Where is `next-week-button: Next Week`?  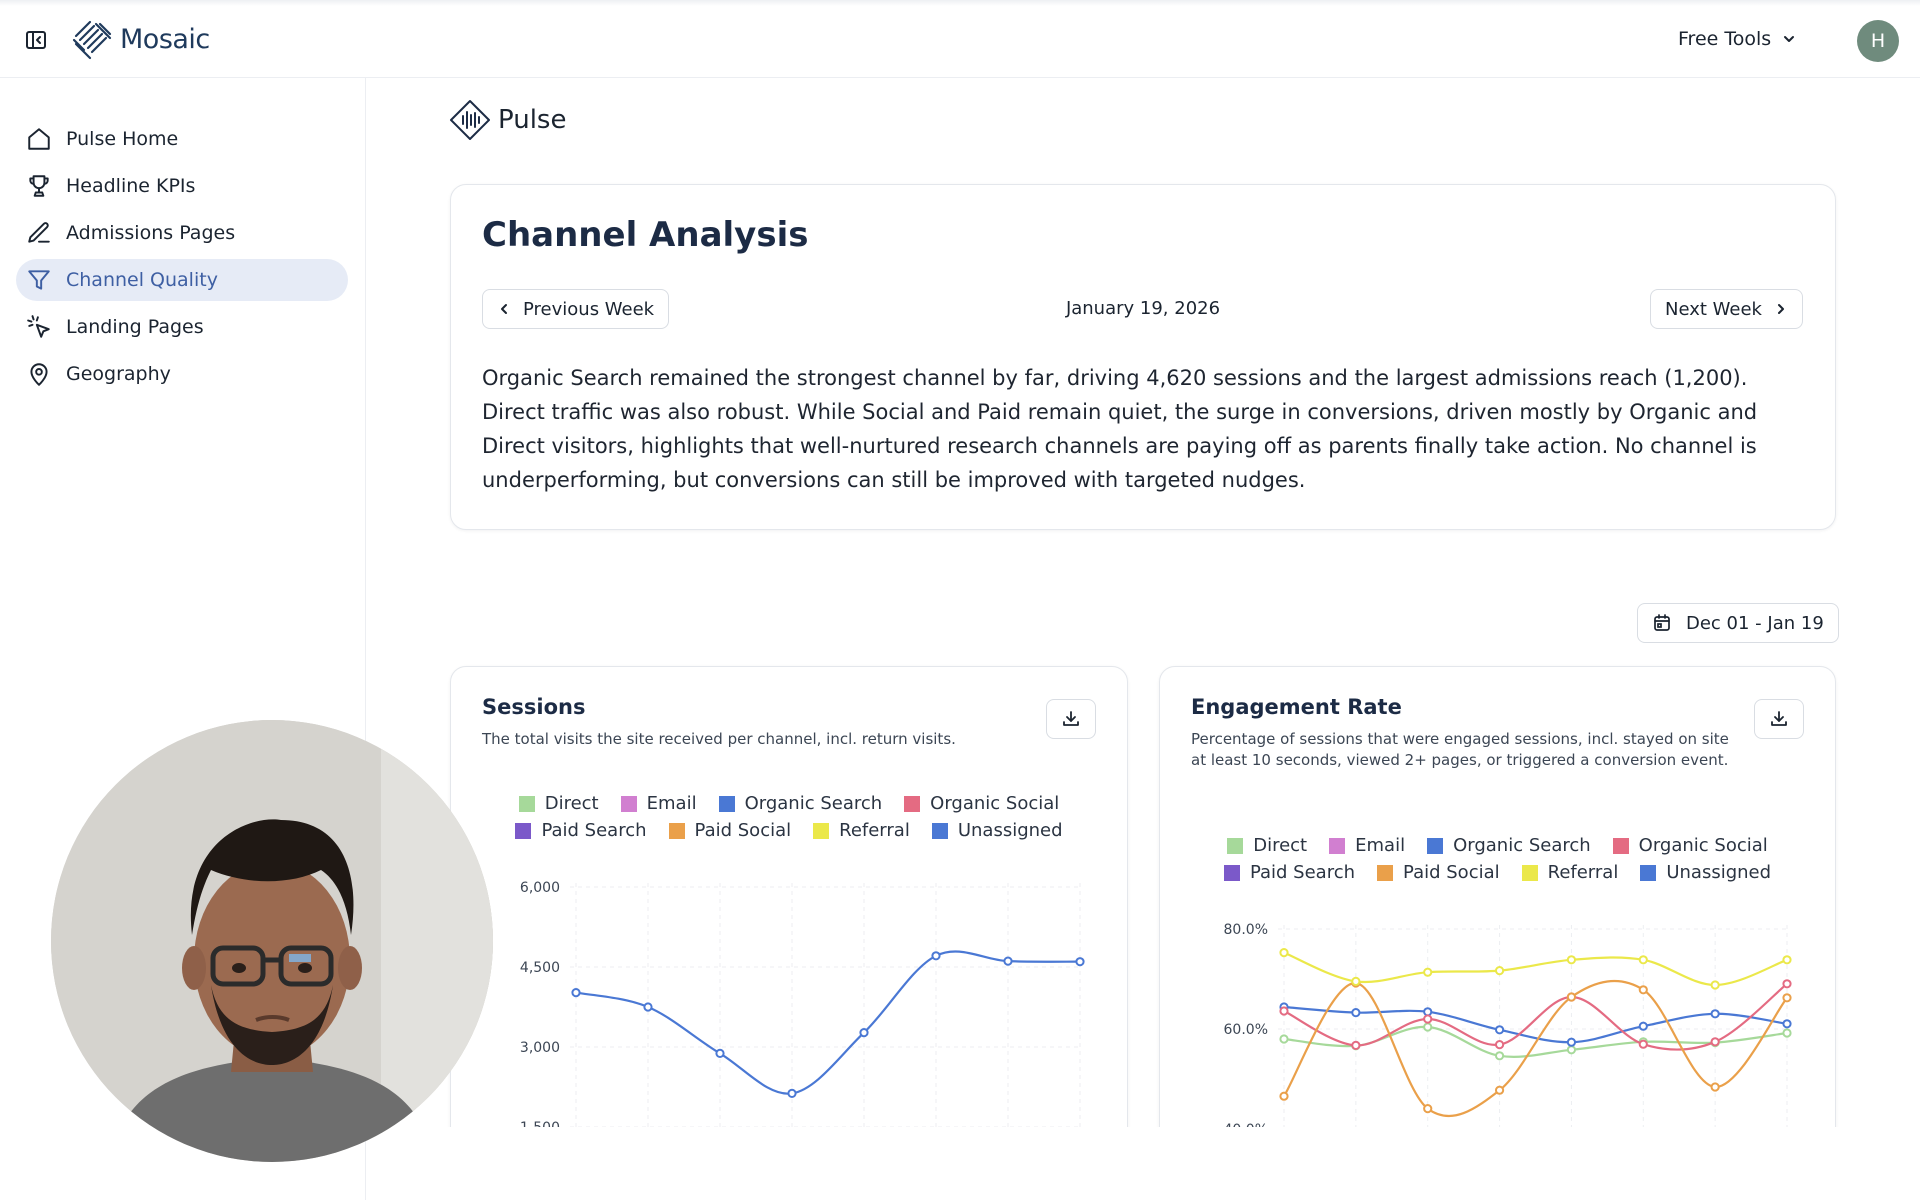
next-week-button: Next Week is located at coordinates (1726, 309).